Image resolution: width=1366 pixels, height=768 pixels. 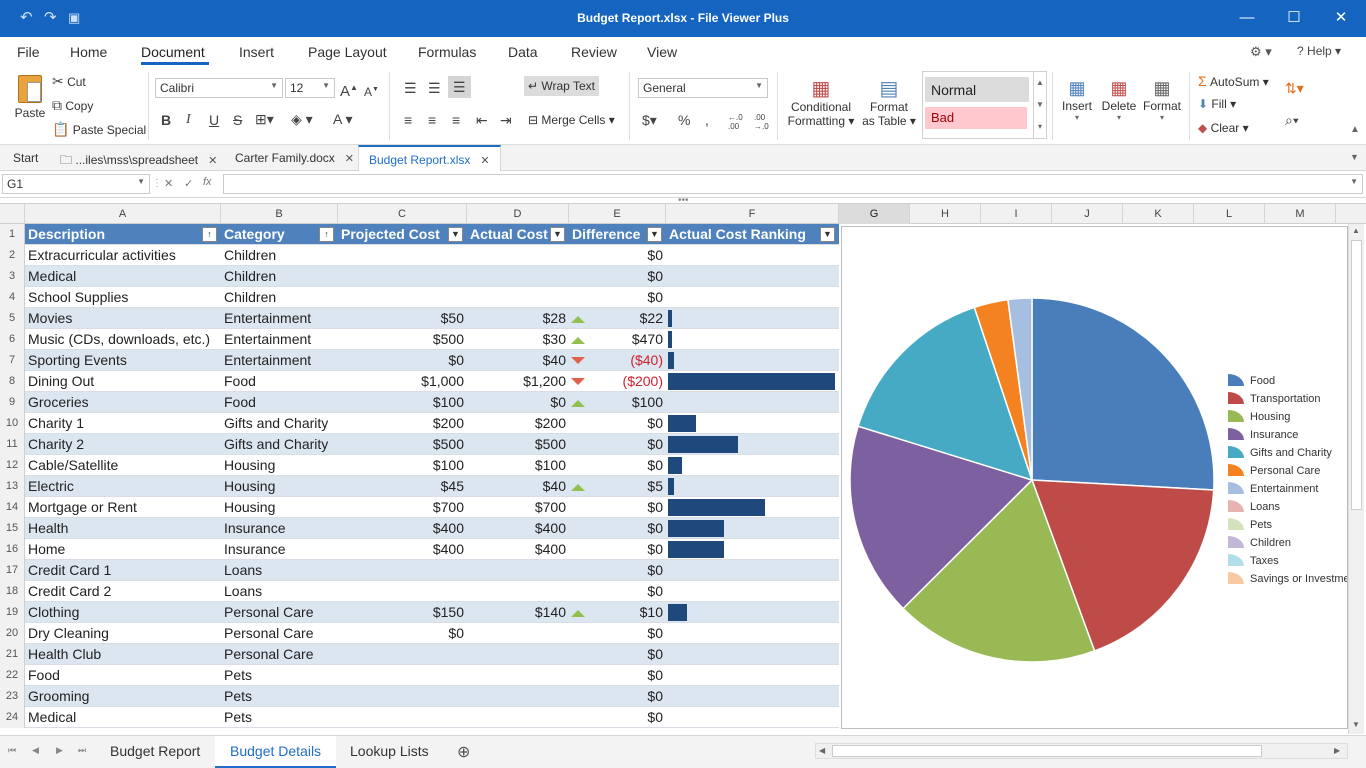 I want to click on cell-act: $200, so click(x=550, y=423).